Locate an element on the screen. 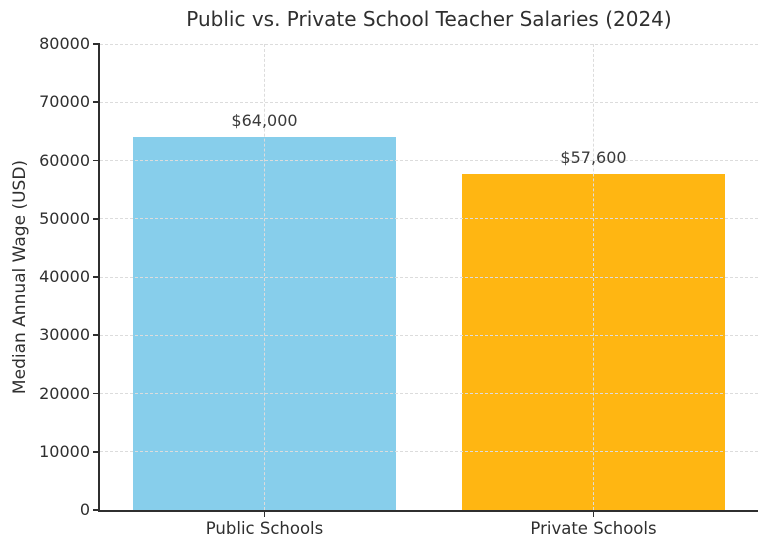 The image size is (768, 545). y-tick-label: 20000 is located at coordinates (64, 393).